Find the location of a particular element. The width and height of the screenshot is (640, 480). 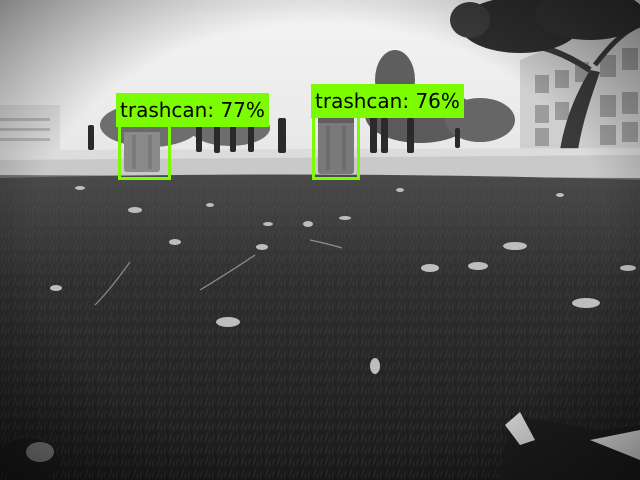

detection-label: trashcan: 76% is located at coordinates (387, 101).